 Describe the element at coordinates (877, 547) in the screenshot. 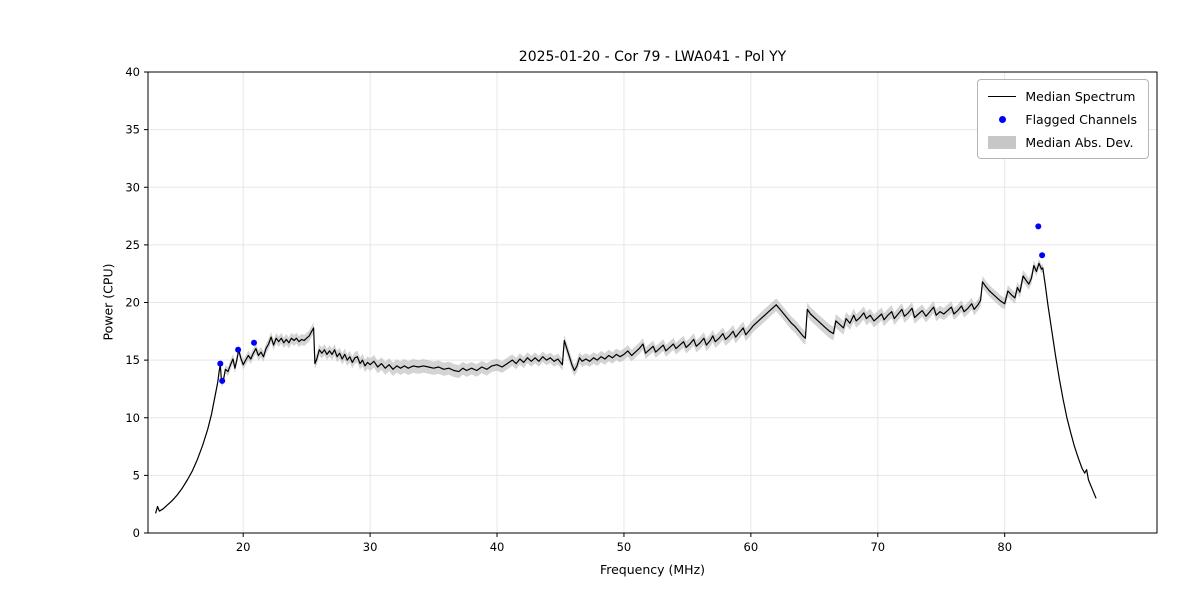

I see `x-tick-label: 70` at that location.